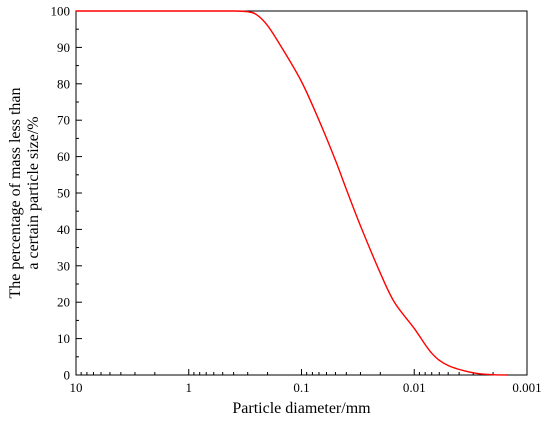 This screenshot has width=550, height=421. I want to click on y-tick-label: 50, so click(63, 193).